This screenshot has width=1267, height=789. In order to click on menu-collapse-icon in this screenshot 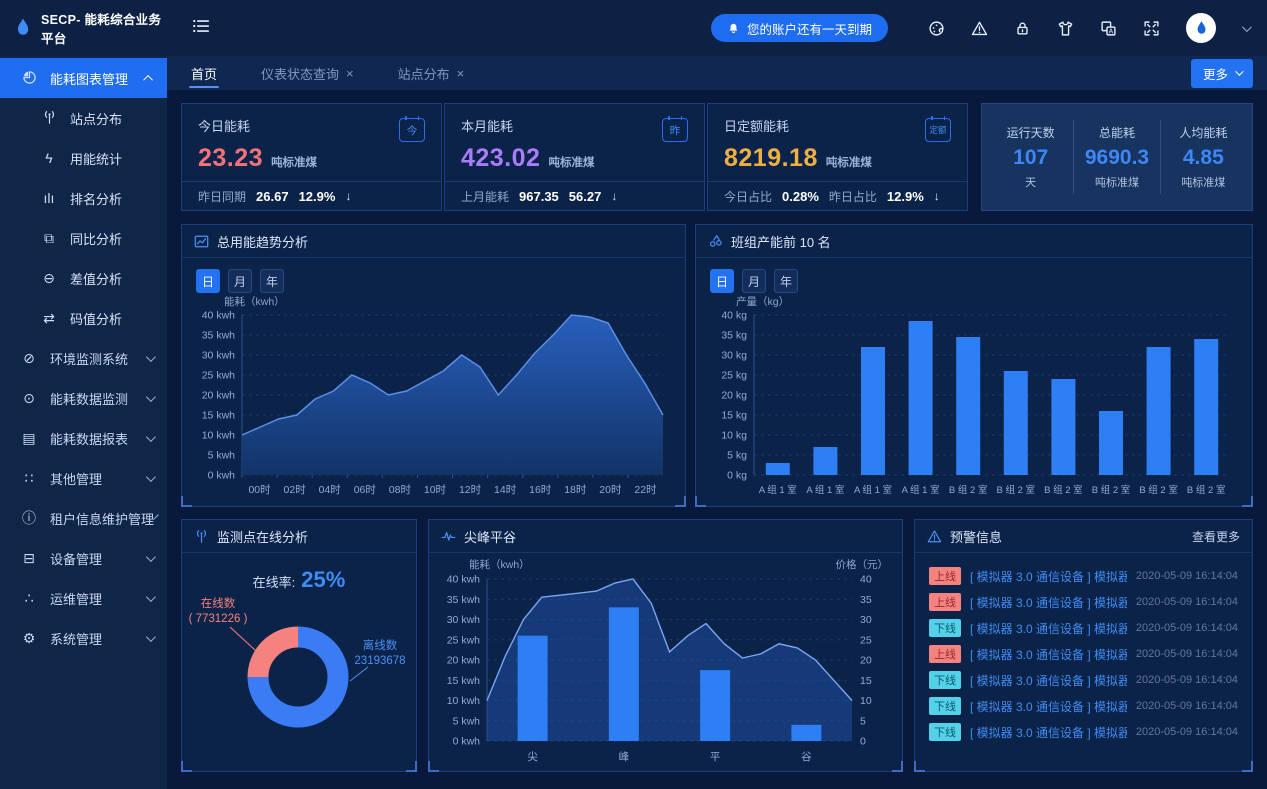, I will do `click(201, 28)`.